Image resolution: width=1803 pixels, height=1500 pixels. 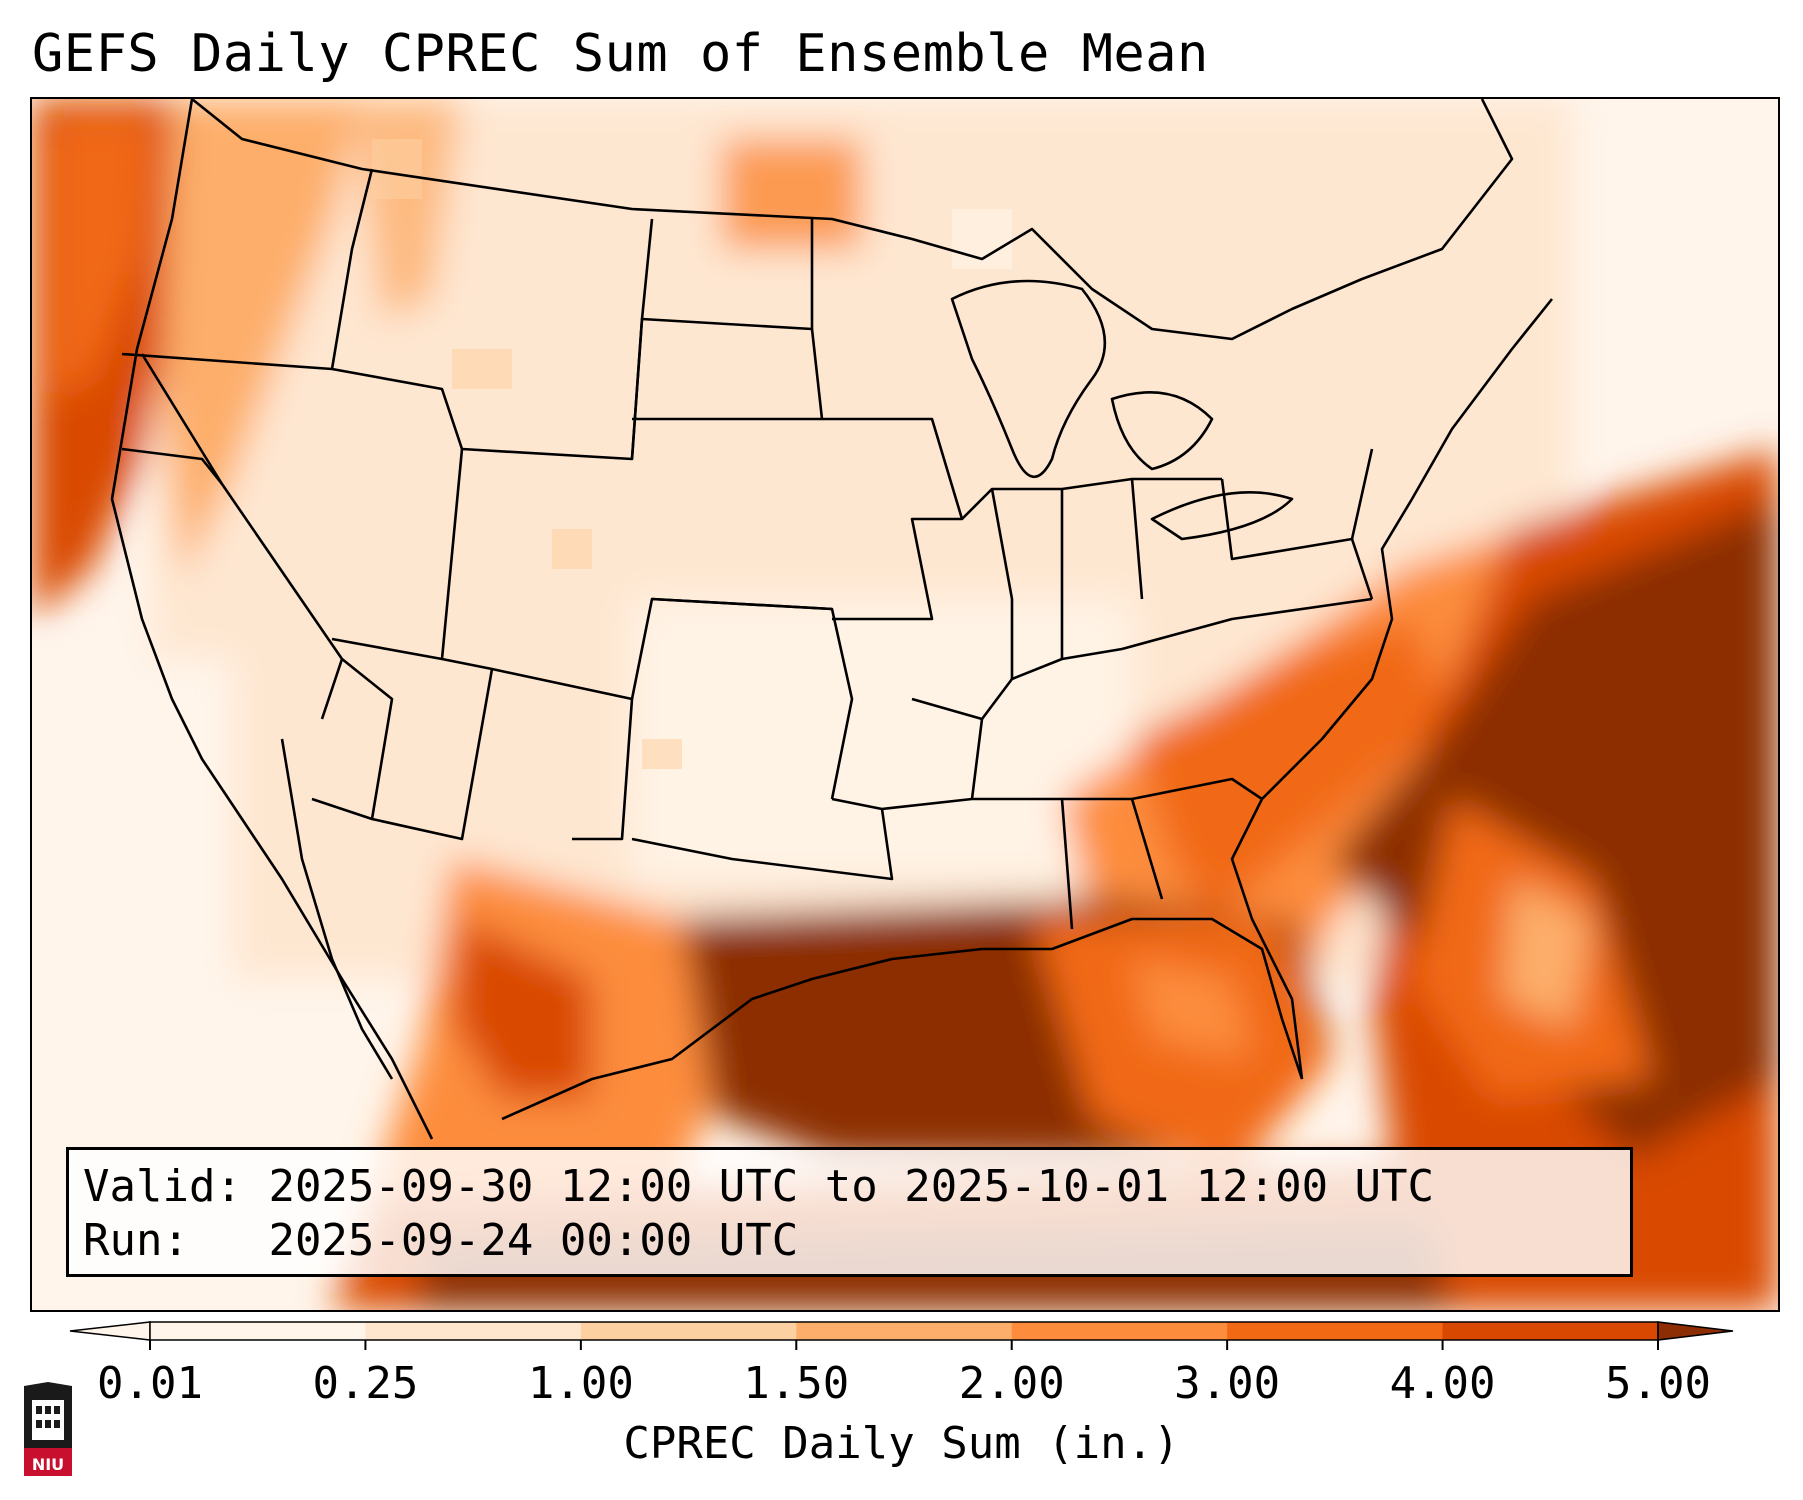 I want to click on lake-erie-outline, so click(x=1222, y=516).